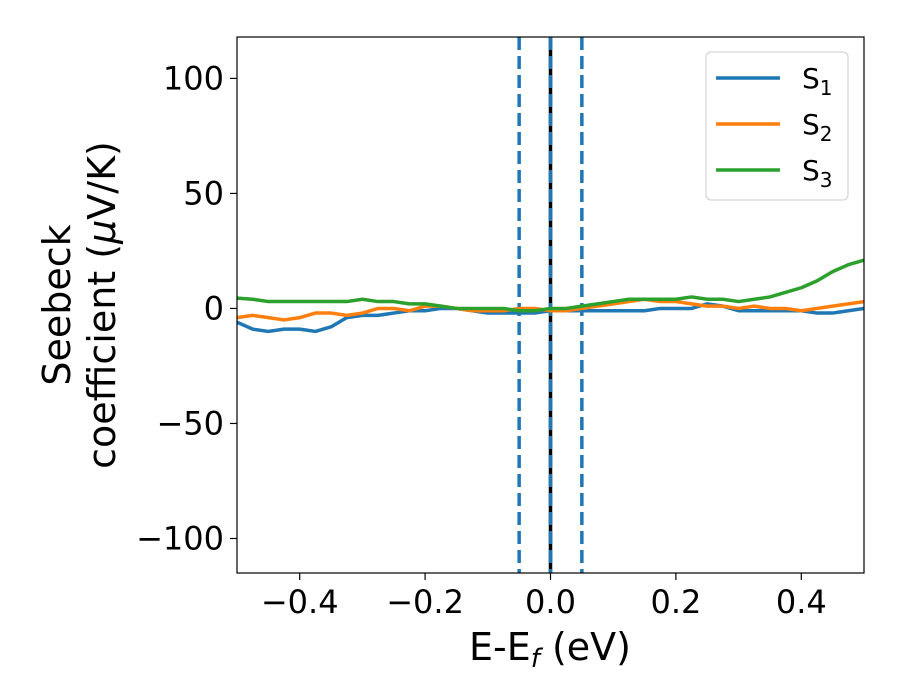  I want to click on y-axis-label-line2: coefficient (μV/K), so click(102, 305).